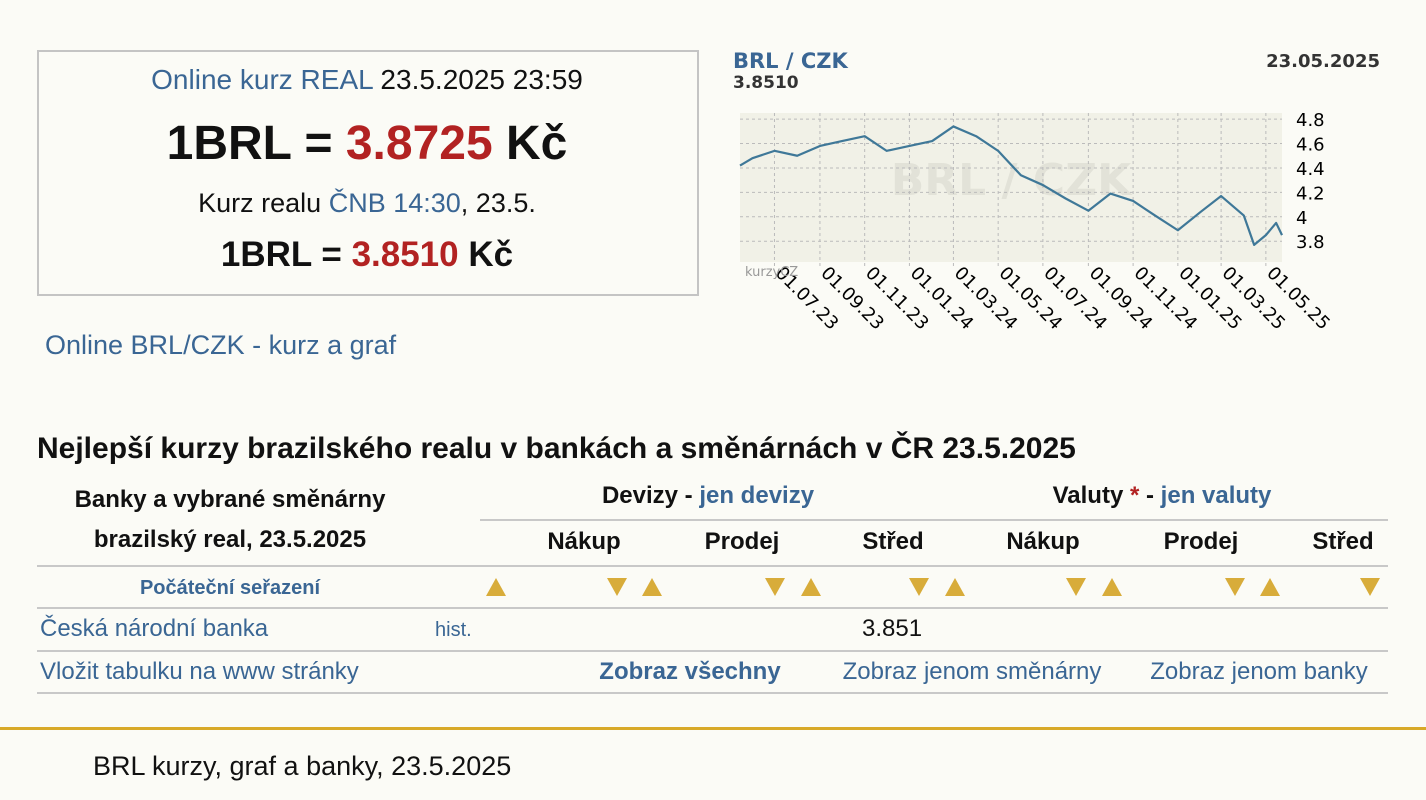 The image size is (1426, 800). Describe the element at coordinates (1216, 495) in the screenshot. I see `group-link: jen valuty` at that location.